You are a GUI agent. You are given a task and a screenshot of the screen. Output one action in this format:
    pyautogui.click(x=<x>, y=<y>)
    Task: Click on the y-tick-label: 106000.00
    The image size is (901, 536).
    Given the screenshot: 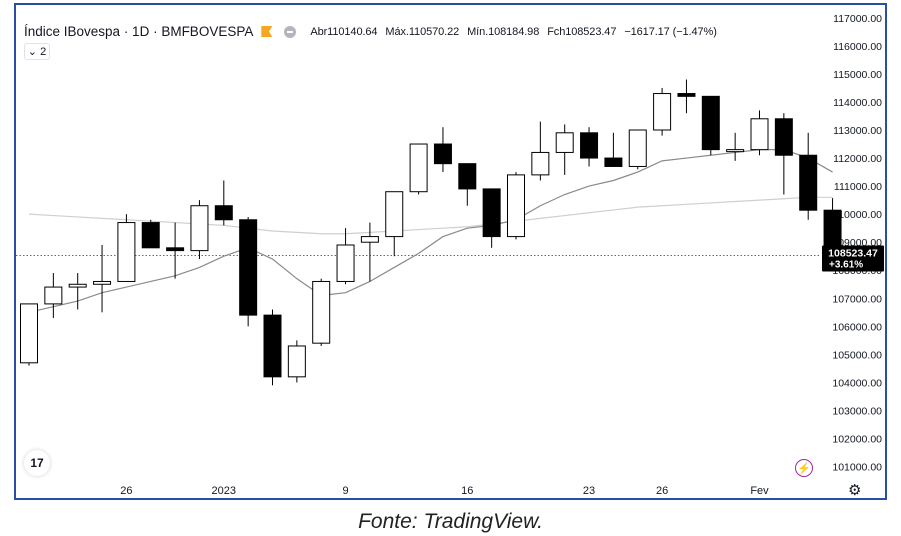 What is the action you would take?
    pyautogui.click(x=857, y=327)
    